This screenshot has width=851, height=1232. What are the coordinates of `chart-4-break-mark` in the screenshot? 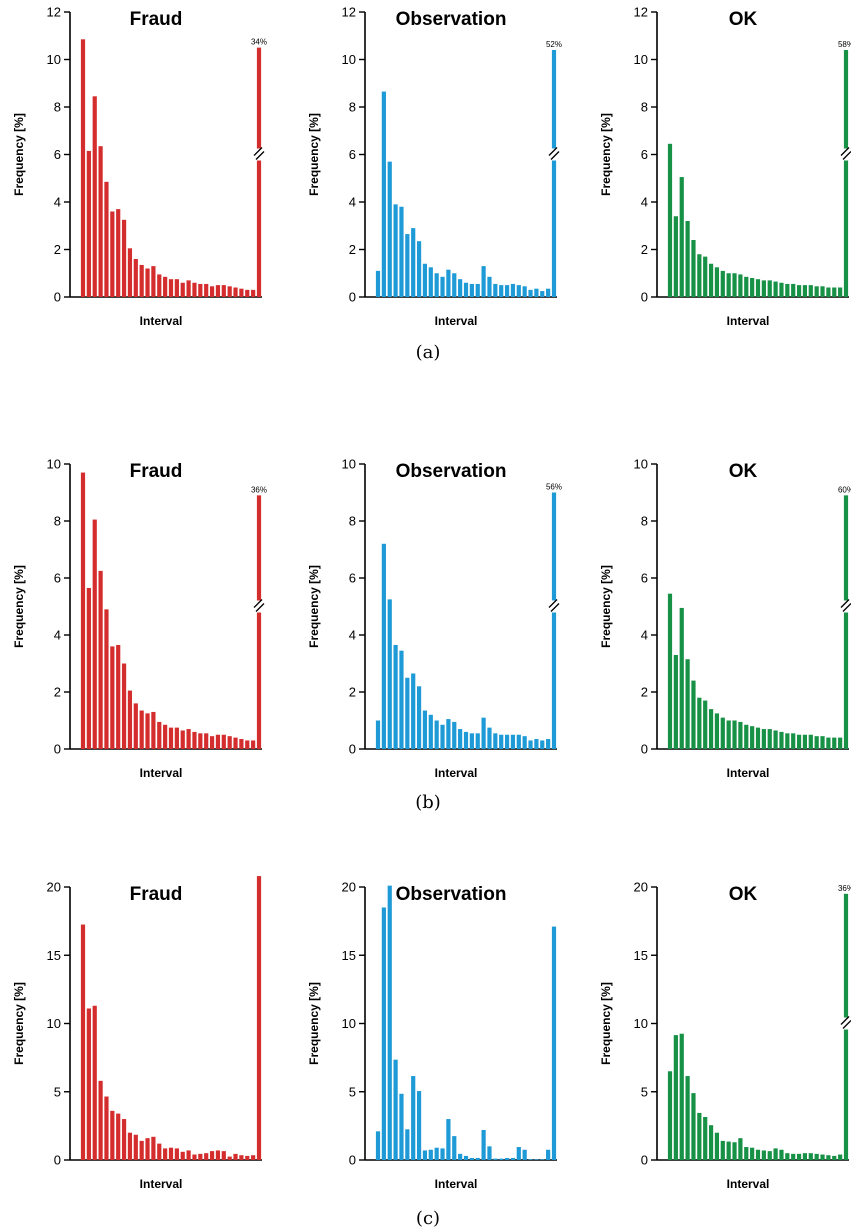 It's located at (555, 607).